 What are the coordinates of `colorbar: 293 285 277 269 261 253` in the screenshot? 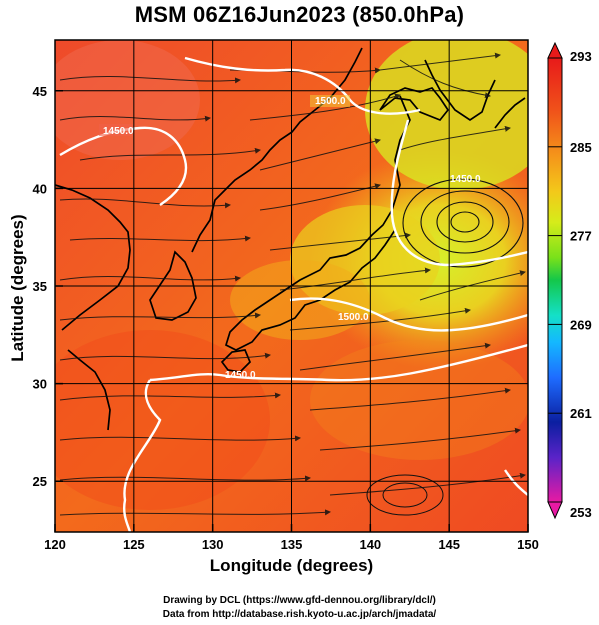 It's located at (569, 280).